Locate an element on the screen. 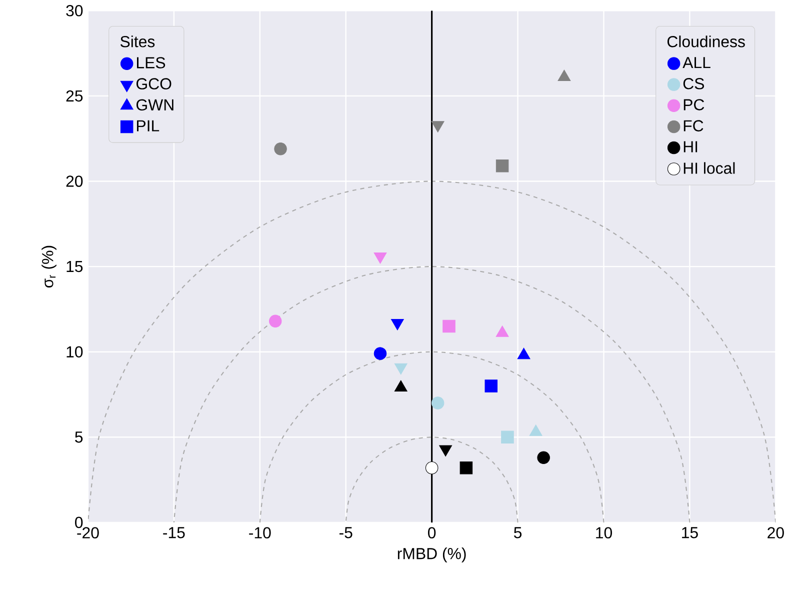 The height and width of the screenshot is (601, 793). y-tick-label: 0 is located at coordinates (79, 522).